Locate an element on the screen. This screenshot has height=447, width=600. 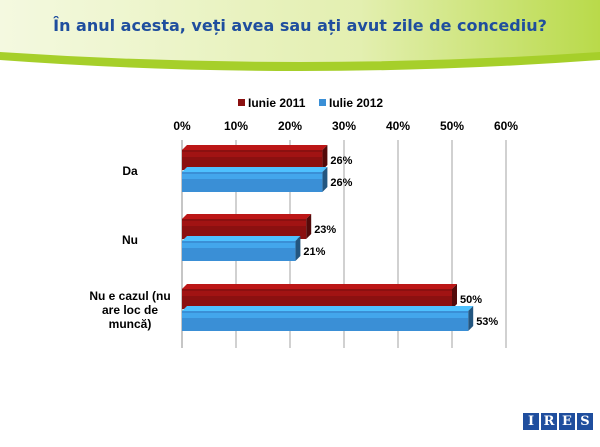
x-axis-ticks: 0% 10% 20% 30% 40% 50% 60% is located at coordinates (345, 126).